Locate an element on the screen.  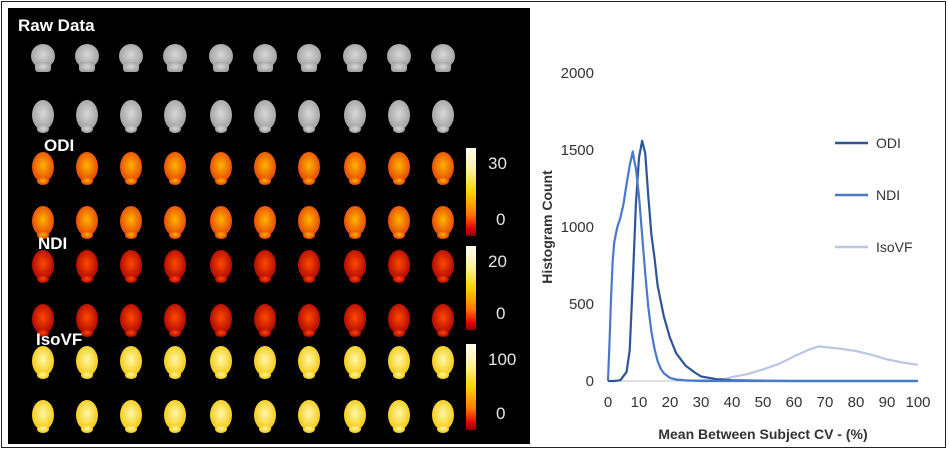
legend-label: NDI is located at coordinates (888, 195).